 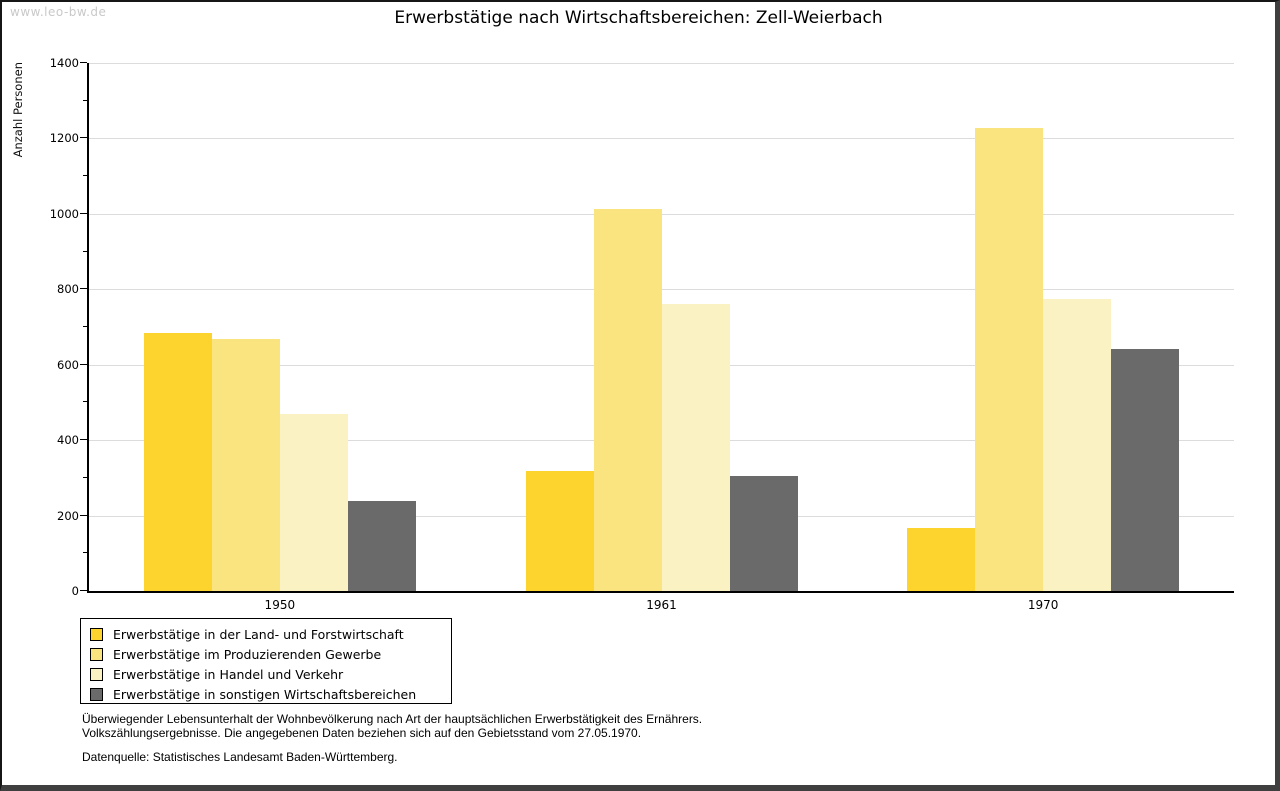 What do you see at coordinates (68, 515) in the screenshot?
I see `y-tick-label-200: 200` at bounding box center [68, 515].